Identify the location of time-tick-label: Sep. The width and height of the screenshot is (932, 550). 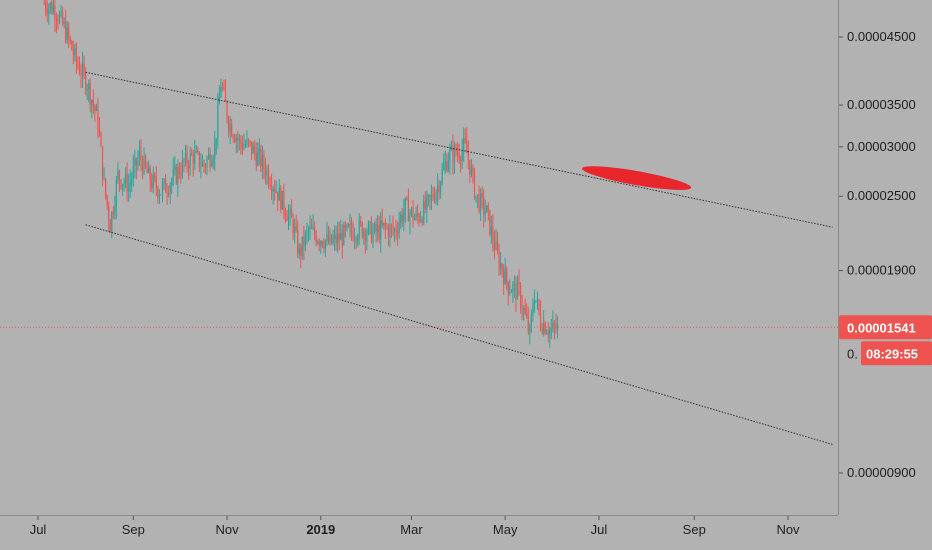
(694, 529).